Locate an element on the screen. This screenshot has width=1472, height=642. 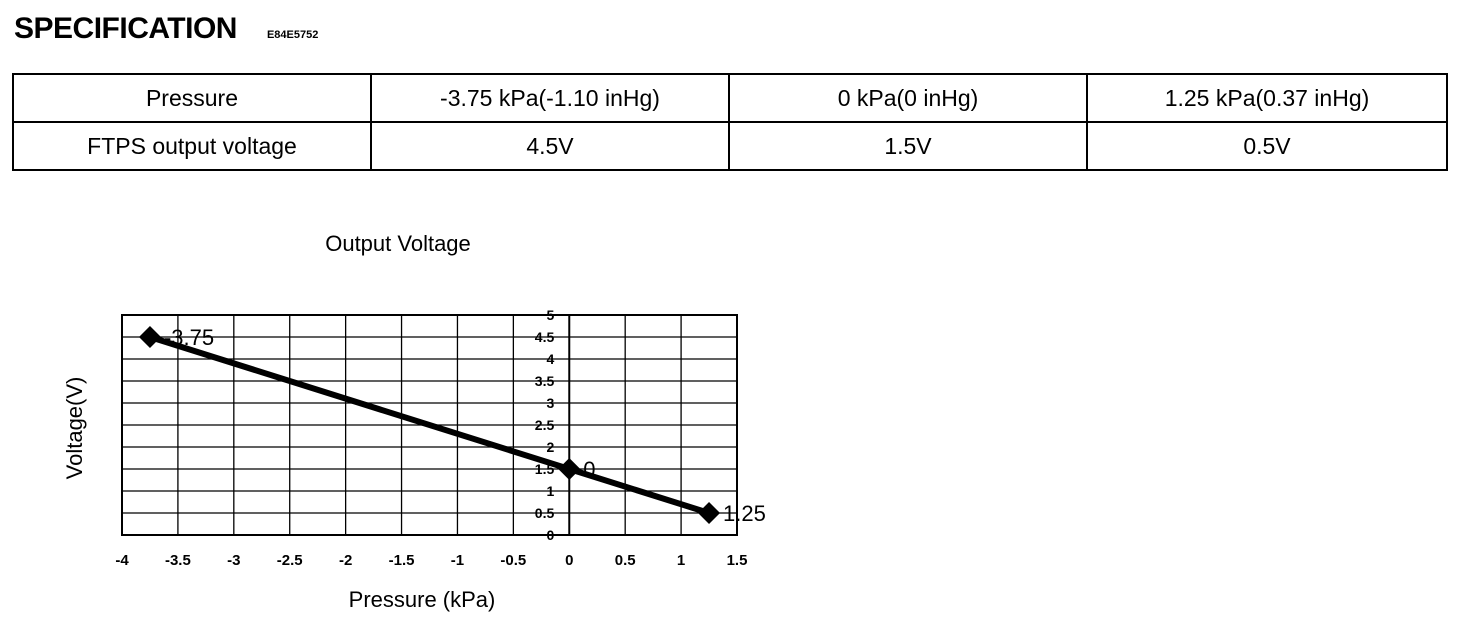
y-tick-label: 4.5 is located at coordinates (545, 337).